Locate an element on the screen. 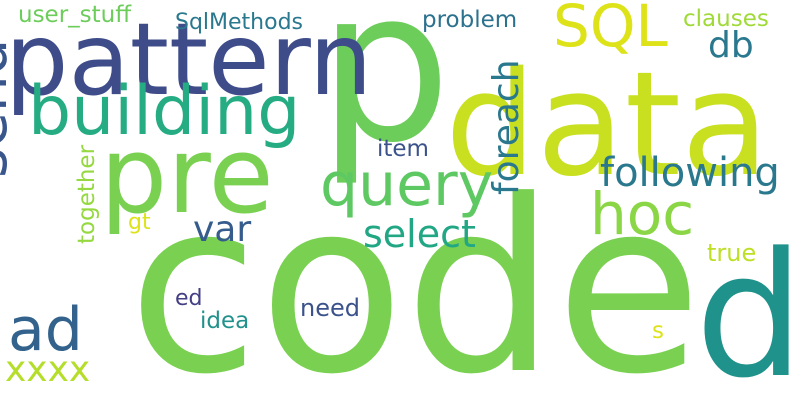  word-var: var is located at coordinates (222, 229).